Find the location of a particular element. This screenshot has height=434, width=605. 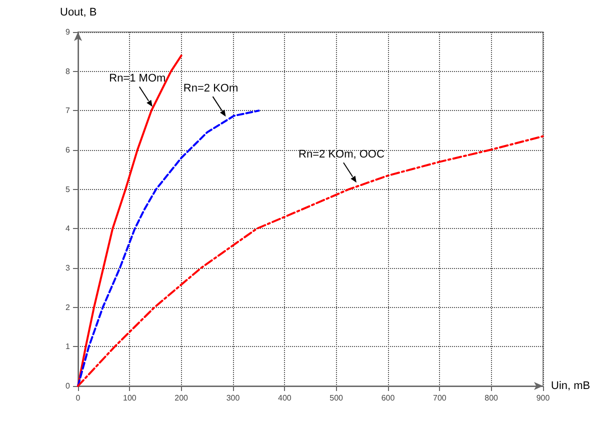

y-tick-label: 8 is located at coordinates (68, 71).